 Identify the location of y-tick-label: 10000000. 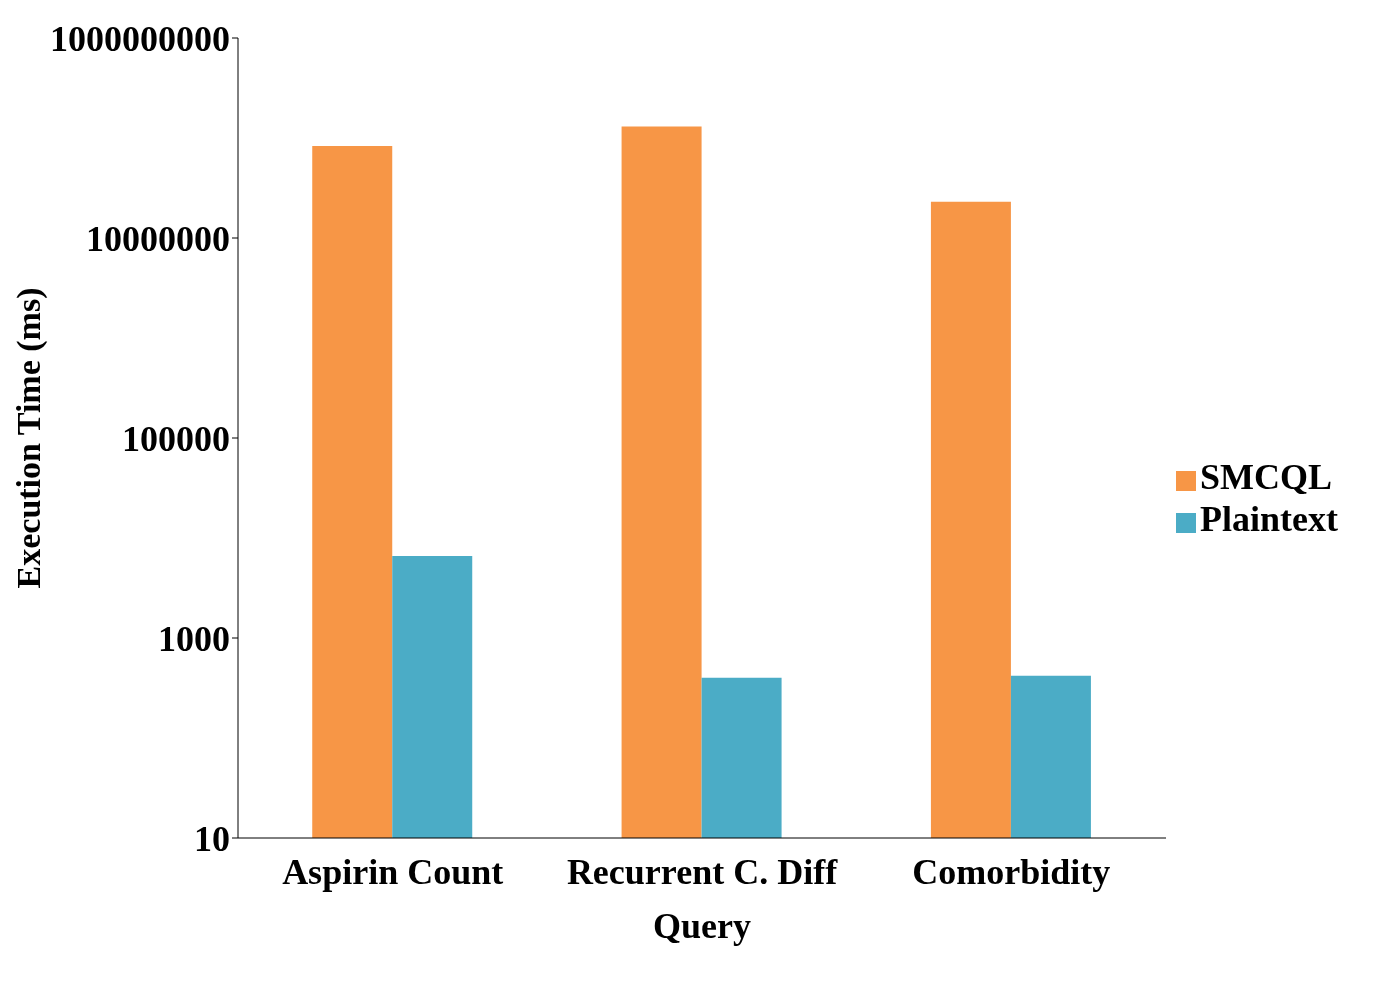
(158, 238).